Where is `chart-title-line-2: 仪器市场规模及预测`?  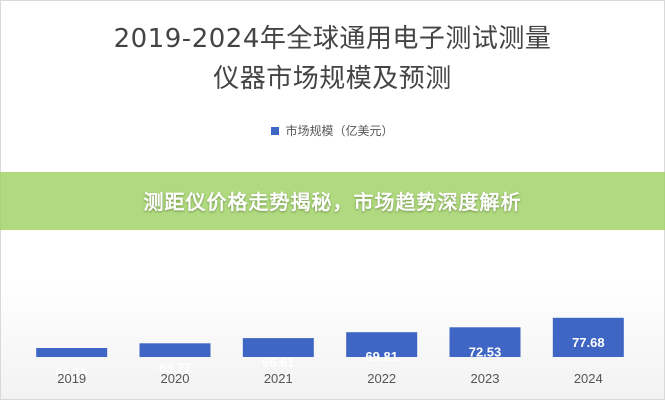 chart-title-line-2: 仪器市场规模及预测 is located at coordinates (332, 79).